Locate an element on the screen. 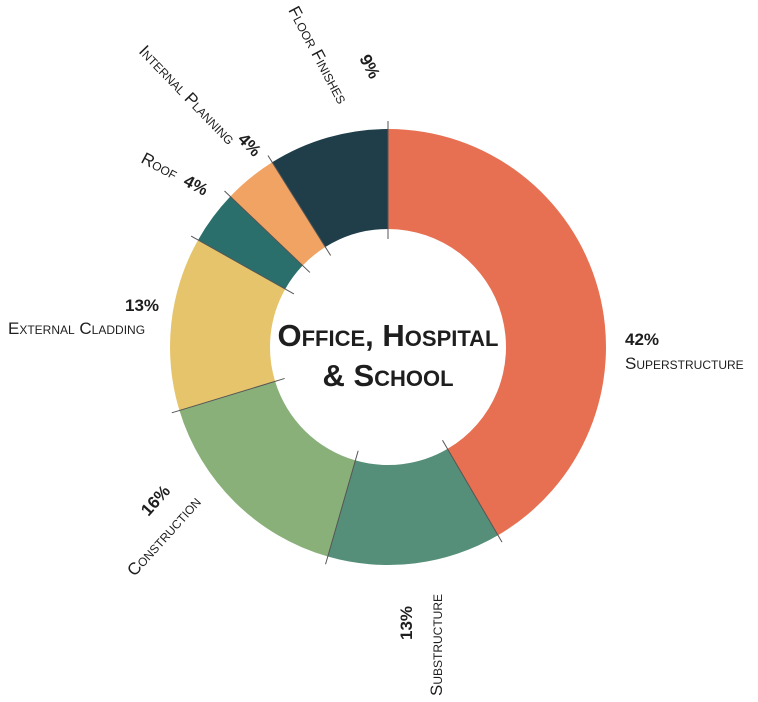 Image resolution: width=758 pixels, height=702 pixels. slice-internal-planning is located at coordinates (278, 214).